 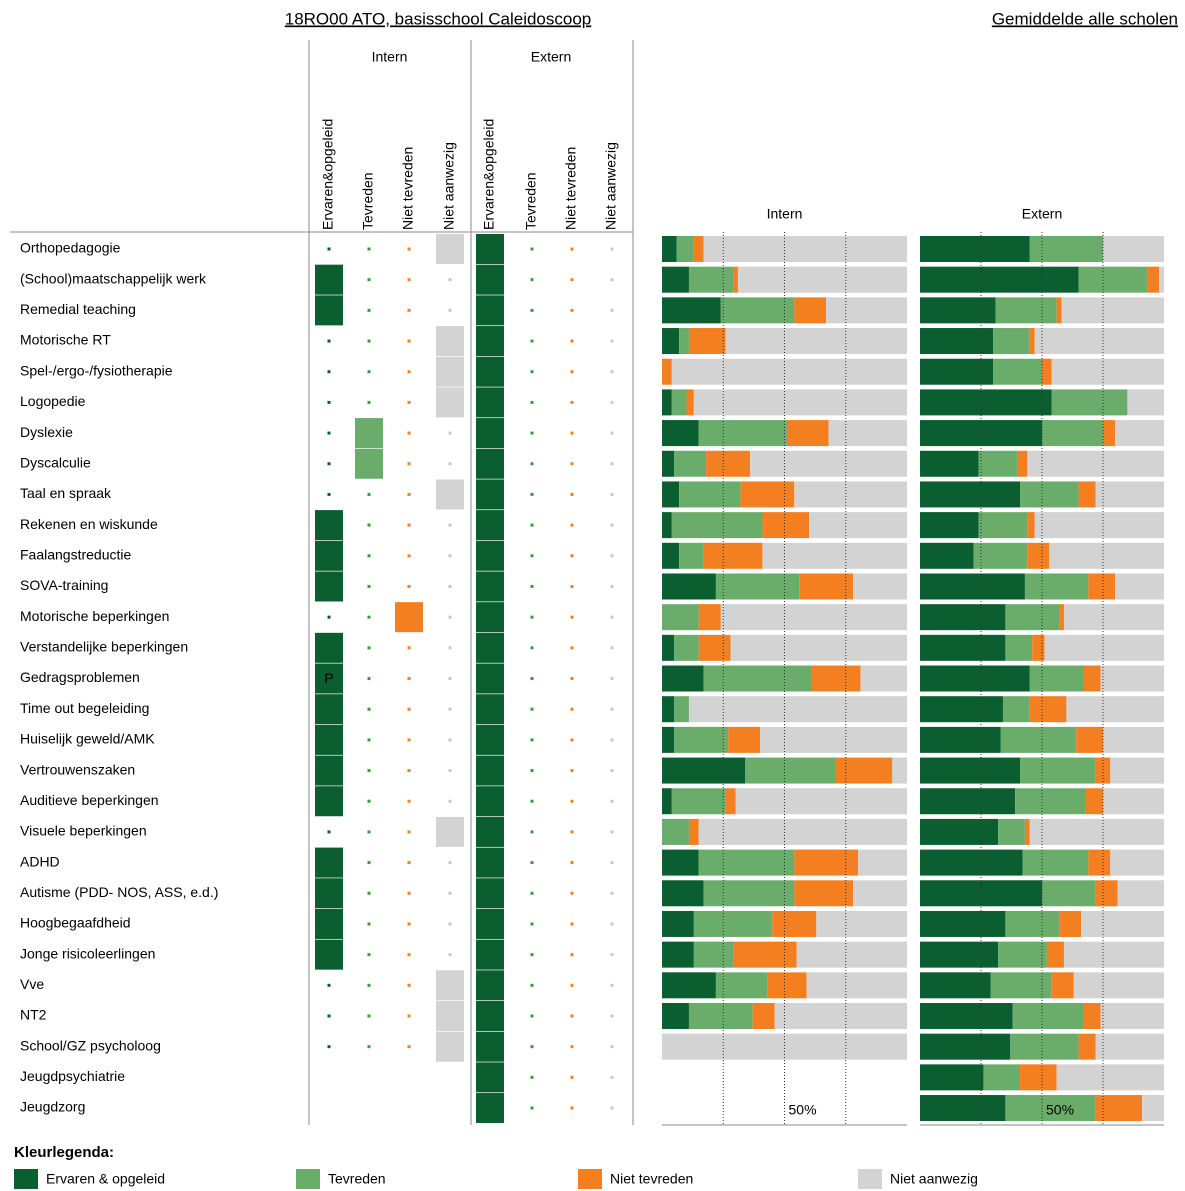 I want to click on row-label: Gedragsproblemen, so click(x=80, y=677).